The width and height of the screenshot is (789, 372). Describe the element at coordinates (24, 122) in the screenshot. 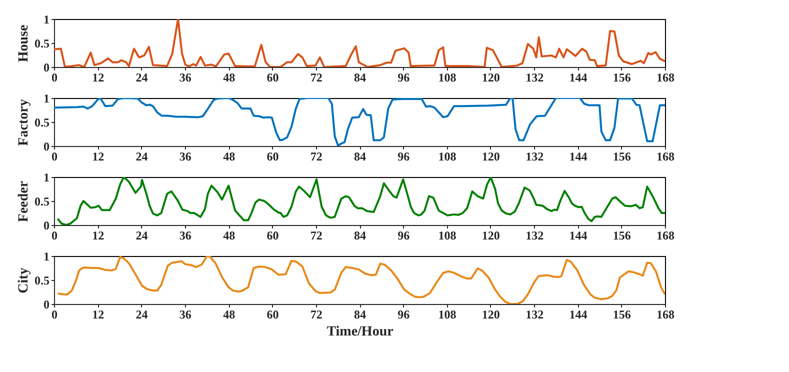

I see `y-axis-title: Factory` at that location.